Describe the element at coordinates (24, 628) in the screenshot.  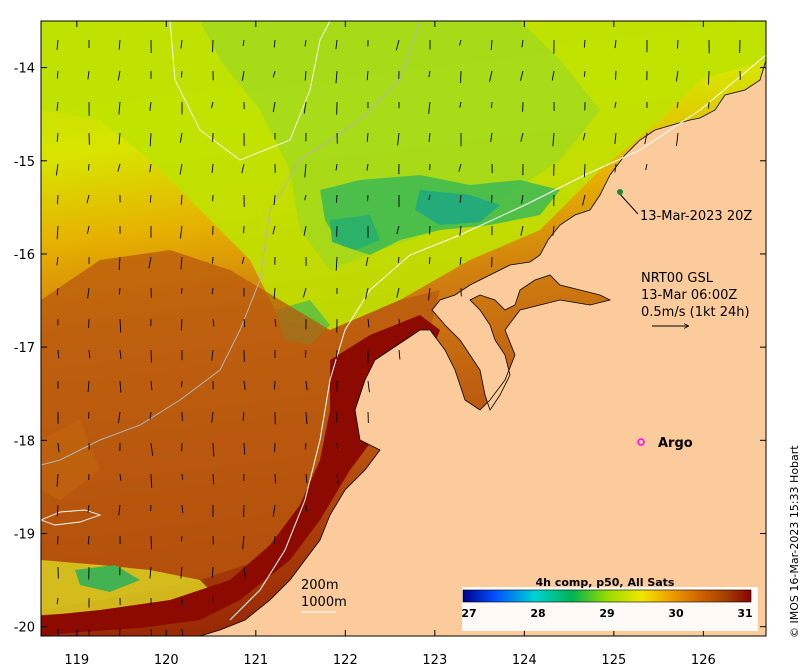
I see `y-tick-label: -20` at that location.